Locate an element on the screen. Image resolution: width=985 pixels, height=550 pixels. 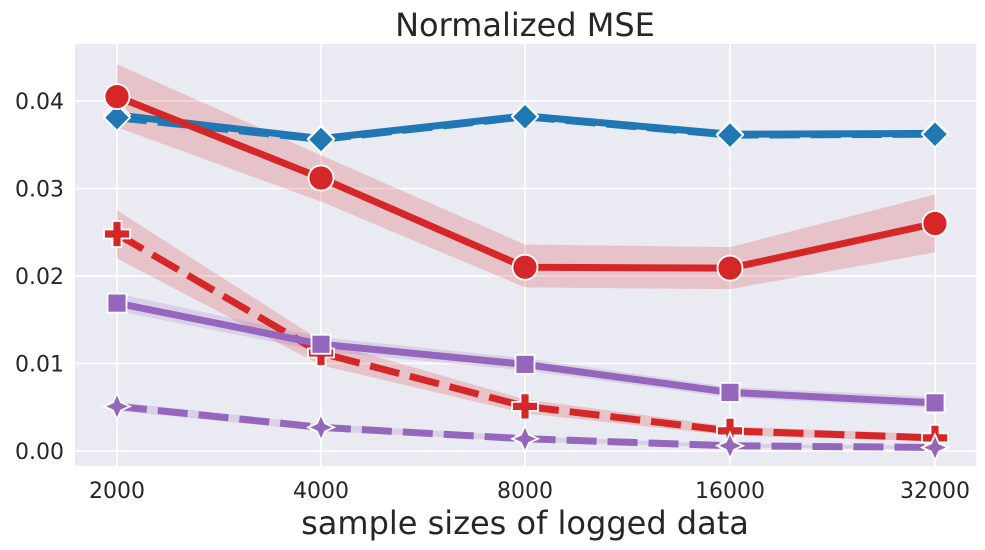
y-tick-label: 0.00 is located at coordinates (39, 452).